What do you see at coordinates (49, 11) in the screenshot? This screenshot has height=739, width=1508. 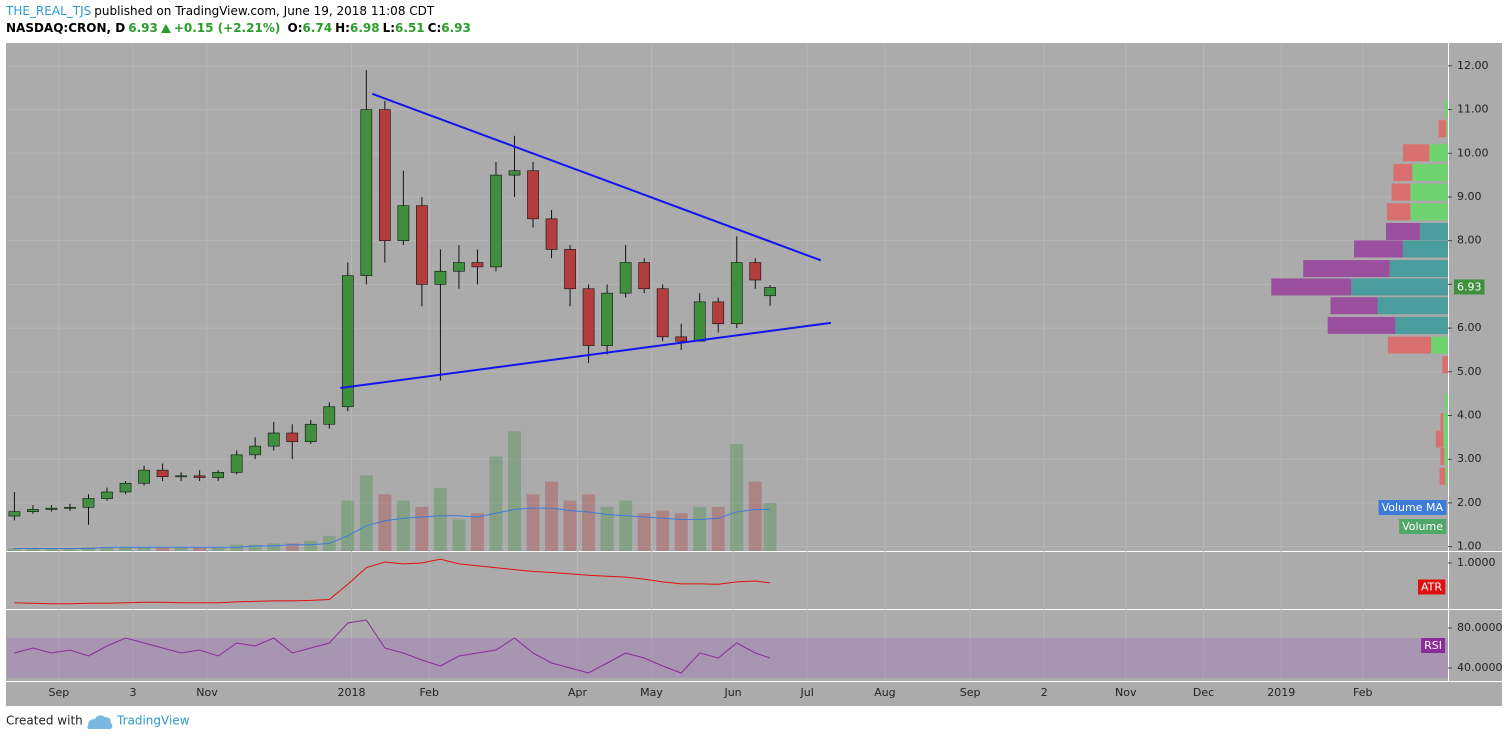 I see `author: THE_REAL_TJS` at bounding box center [49, 11].